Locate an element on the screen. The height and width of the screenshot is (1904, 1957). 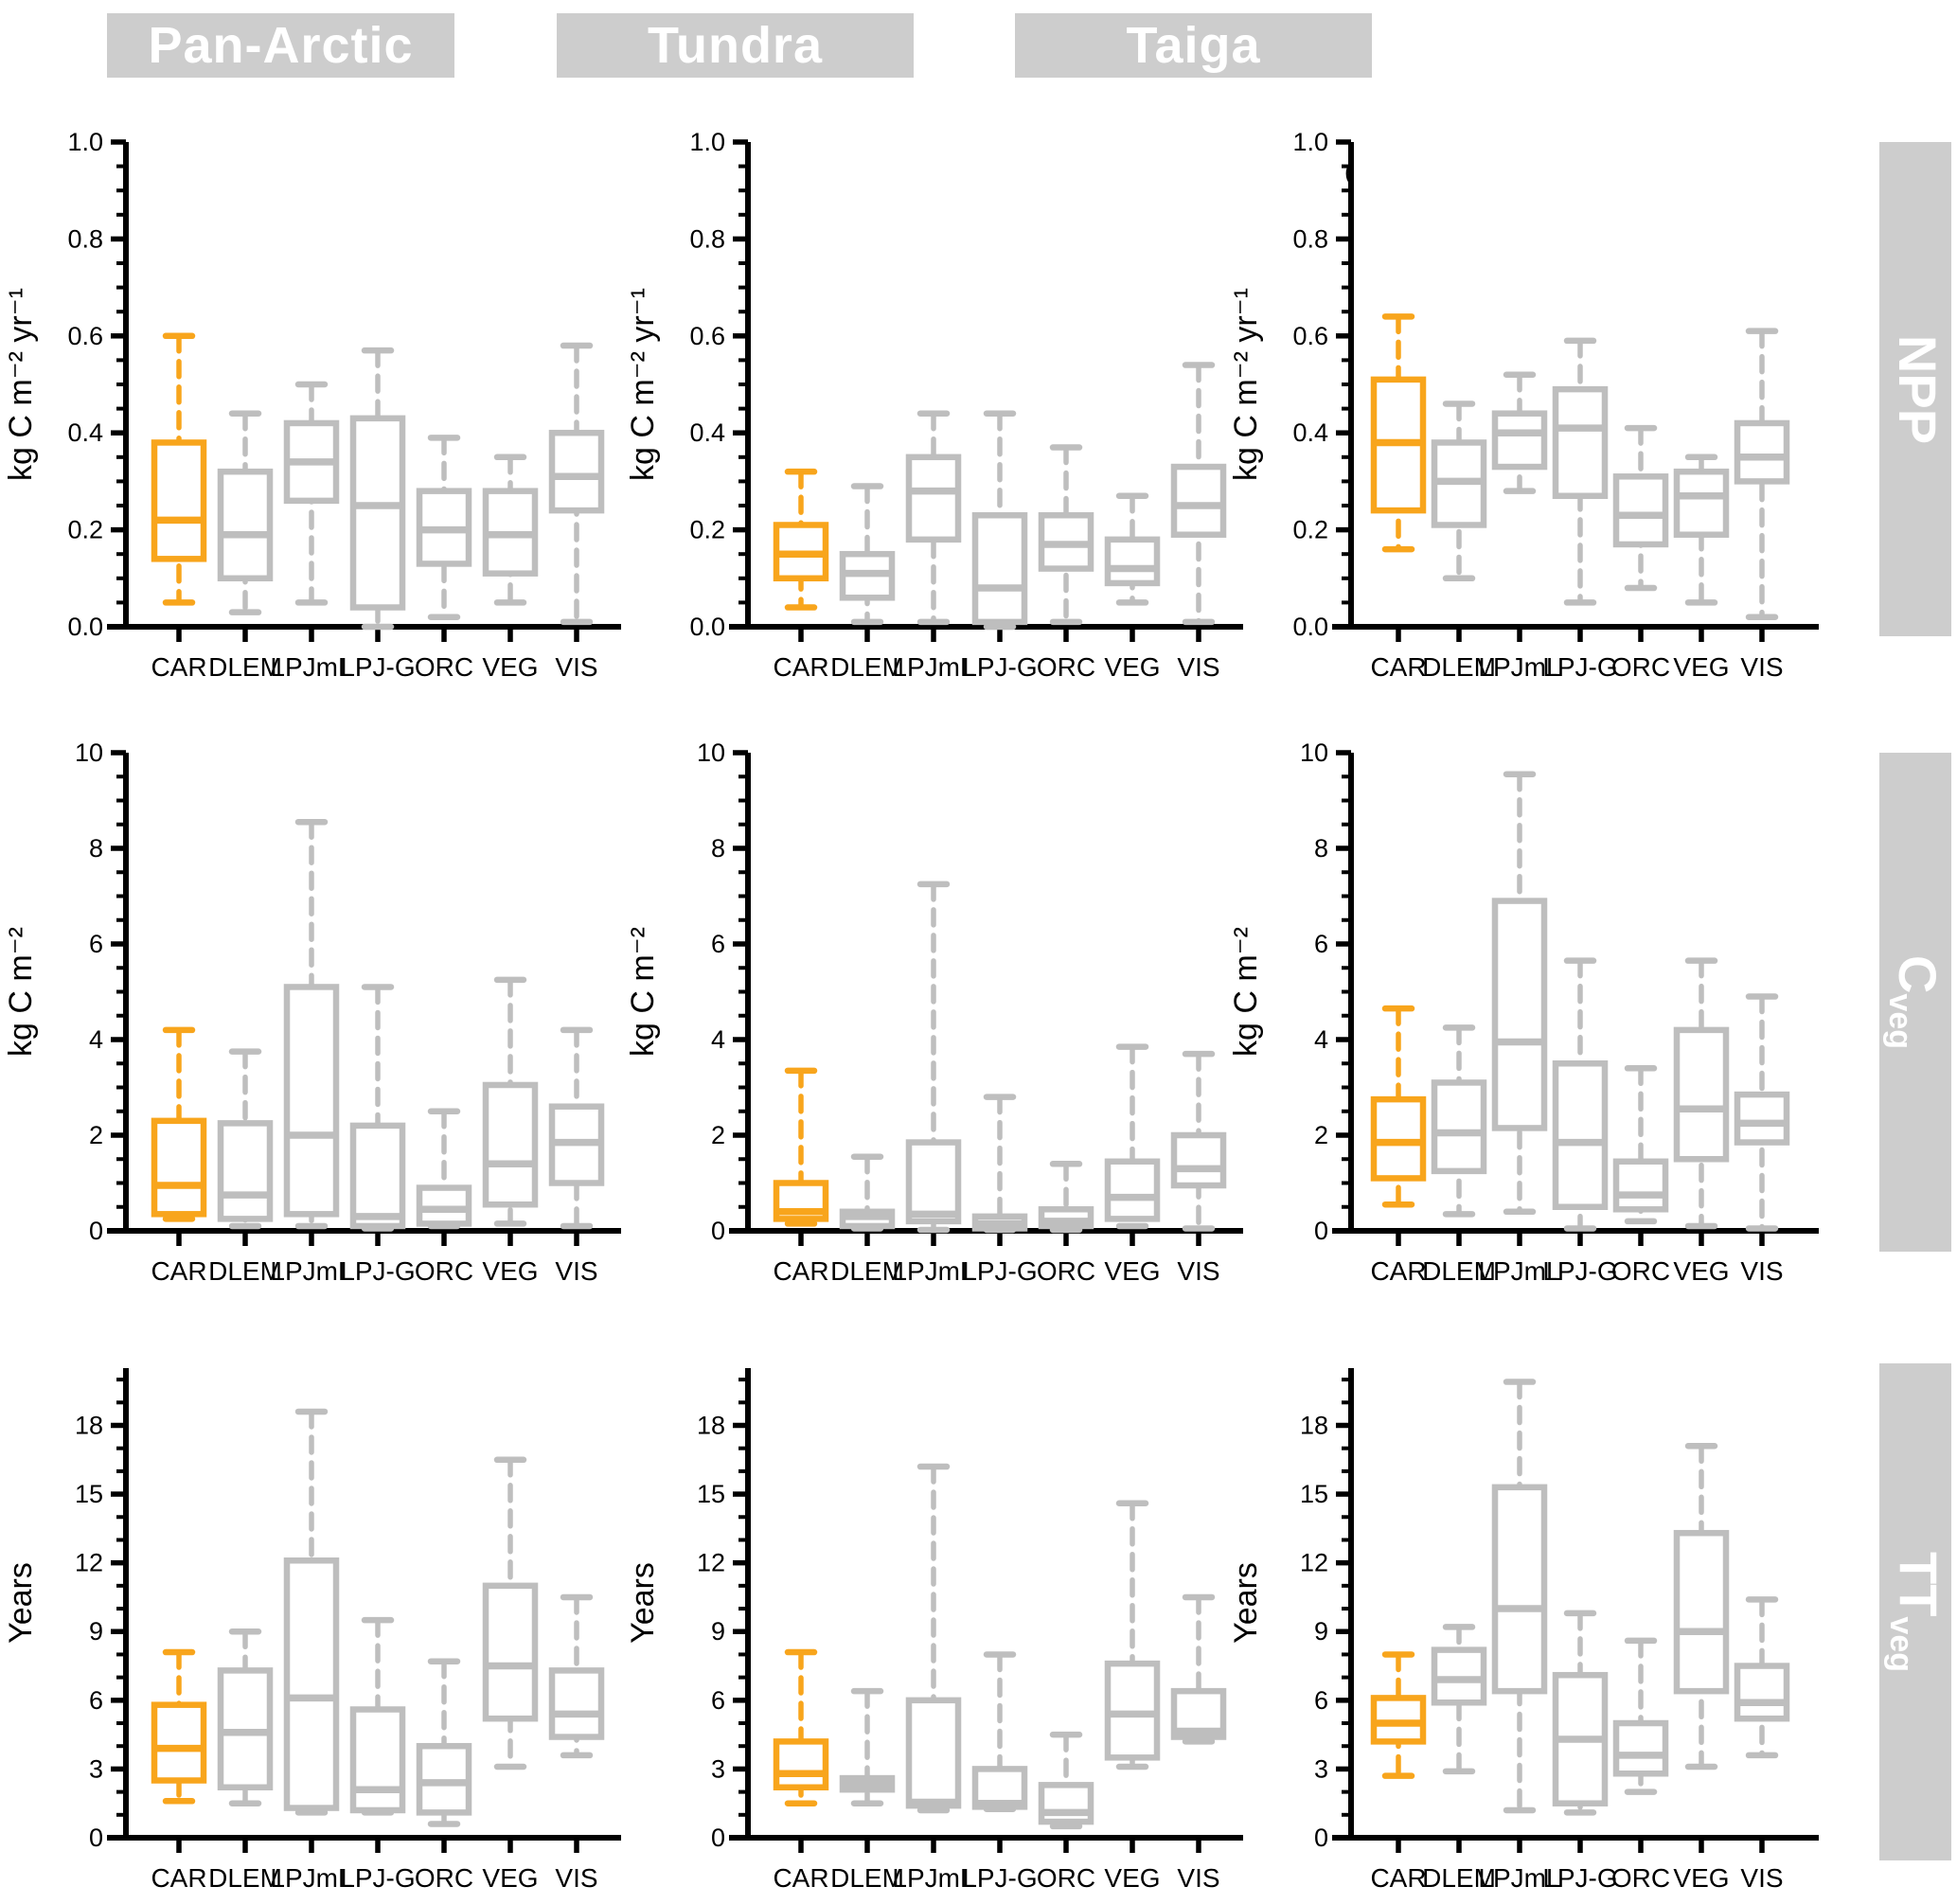
y-tick-label: 0.0 is located at coordinates (707, 627).